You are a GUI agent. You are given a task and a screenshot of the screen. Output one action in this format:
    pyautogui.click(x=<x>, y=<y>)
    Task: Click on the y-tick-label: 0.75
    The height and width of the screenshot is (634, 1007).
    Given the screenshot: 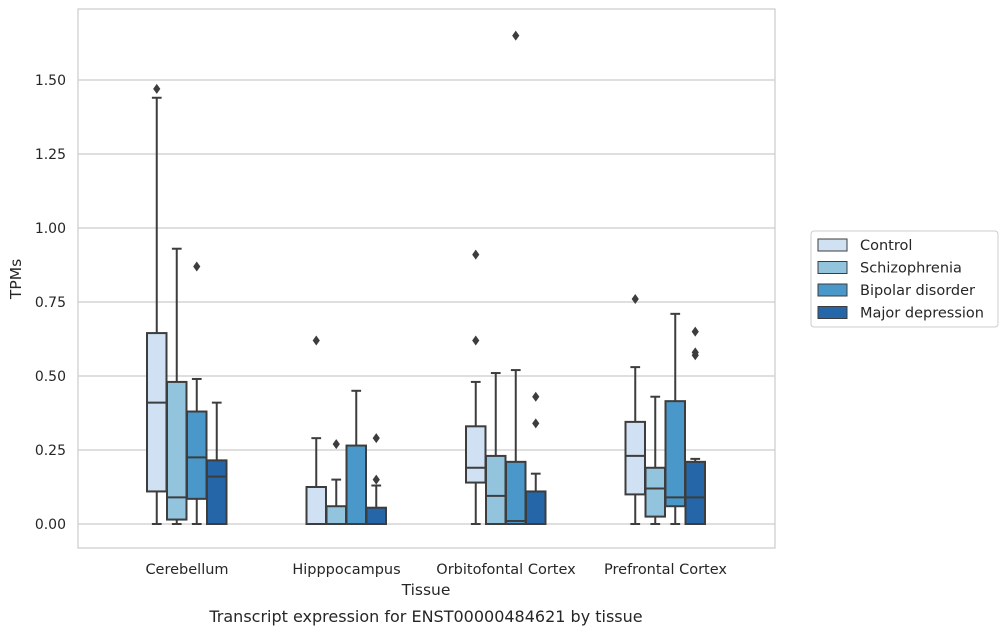 What is the action you would take?
    pyautogui.click(x=50, y=303)
    